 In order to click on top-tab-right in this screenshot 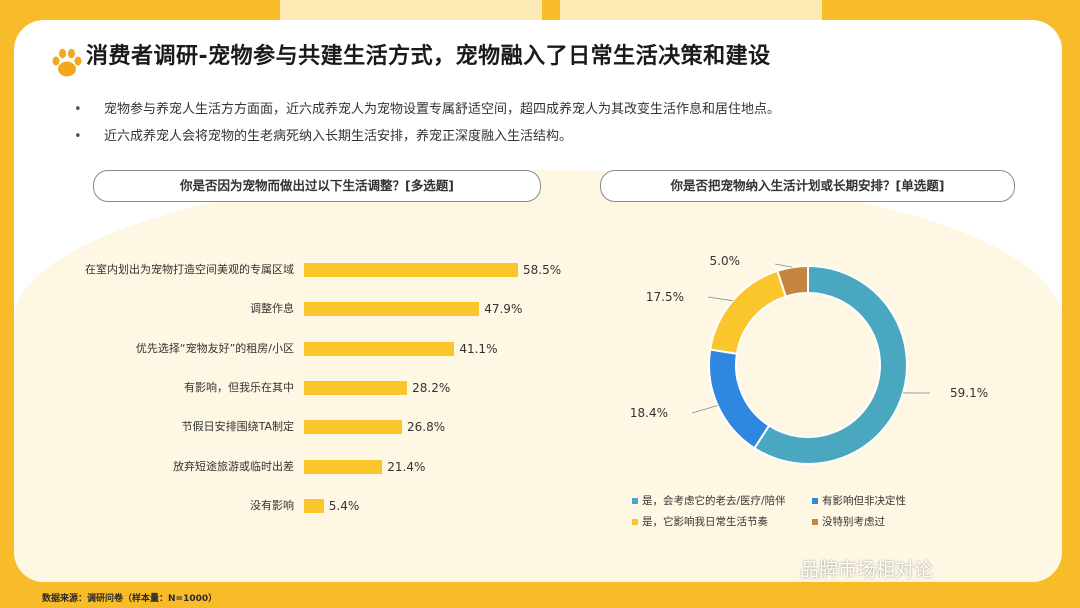, I will do `click(691, 11)`.